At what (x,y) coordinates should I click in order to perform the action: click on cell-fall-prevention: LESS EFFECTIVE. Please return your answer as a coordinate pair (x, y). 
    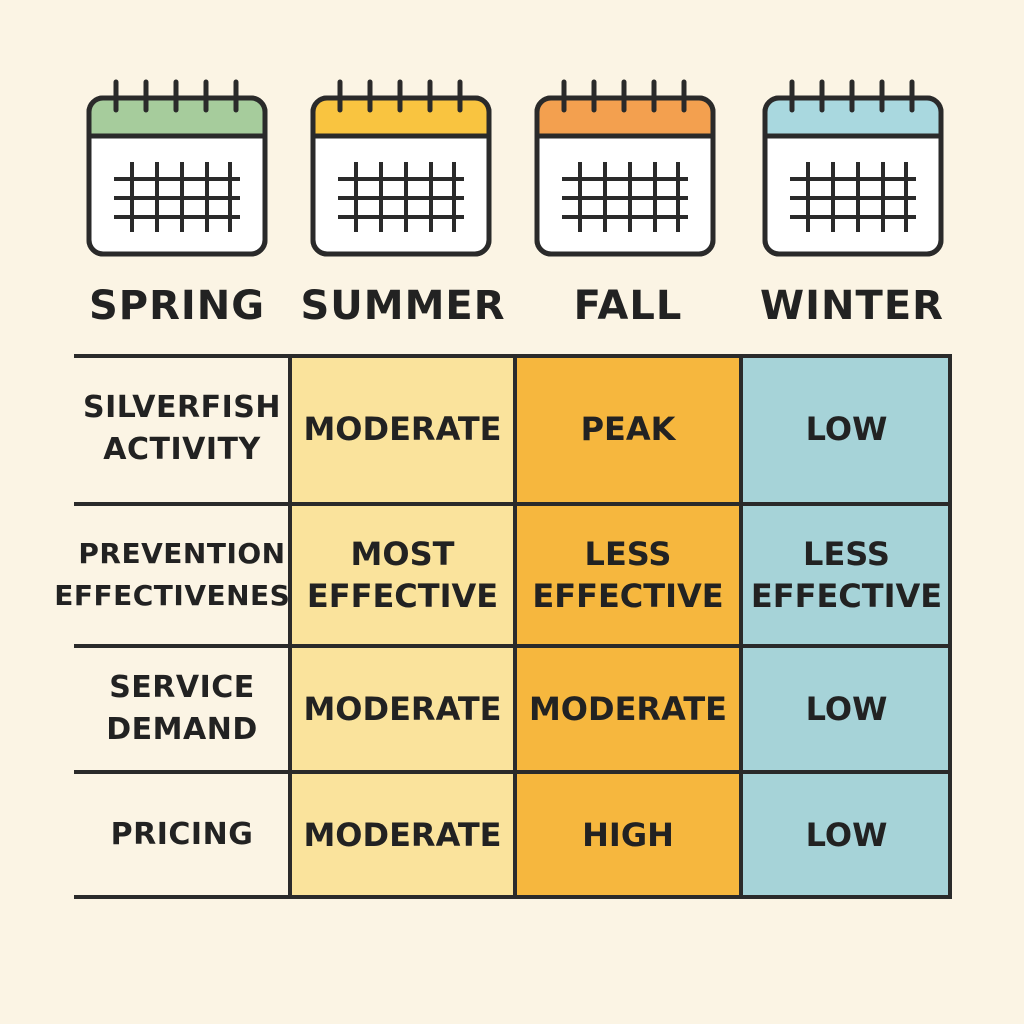
    Looking at the image, I should click on (628, 575).